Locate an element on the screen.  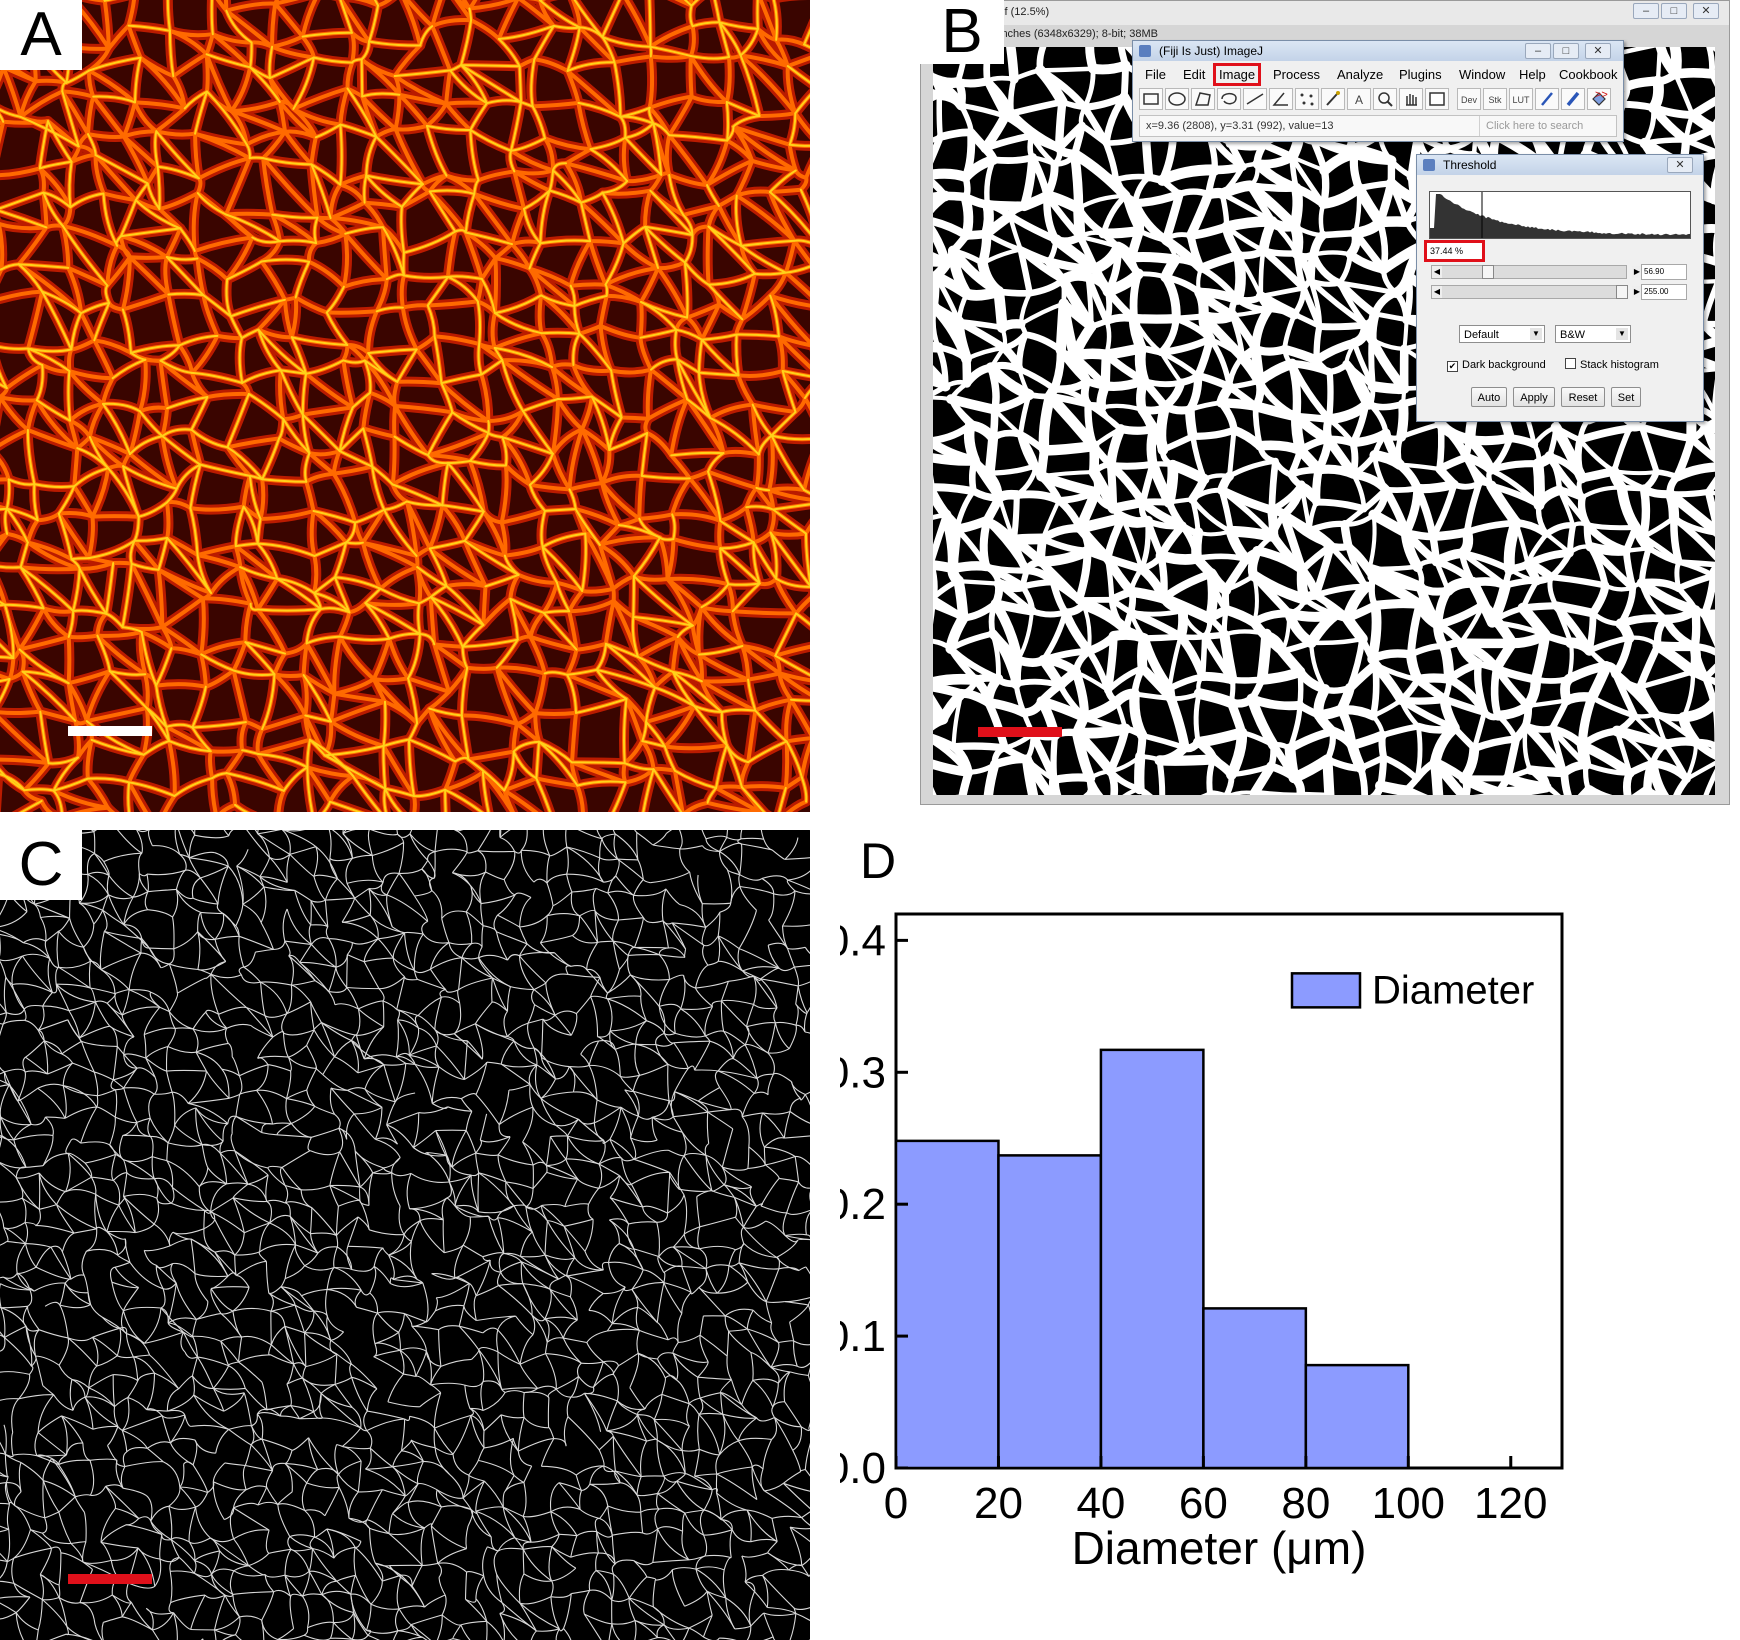
scale-bar-a is located at coordinates (110, 731).